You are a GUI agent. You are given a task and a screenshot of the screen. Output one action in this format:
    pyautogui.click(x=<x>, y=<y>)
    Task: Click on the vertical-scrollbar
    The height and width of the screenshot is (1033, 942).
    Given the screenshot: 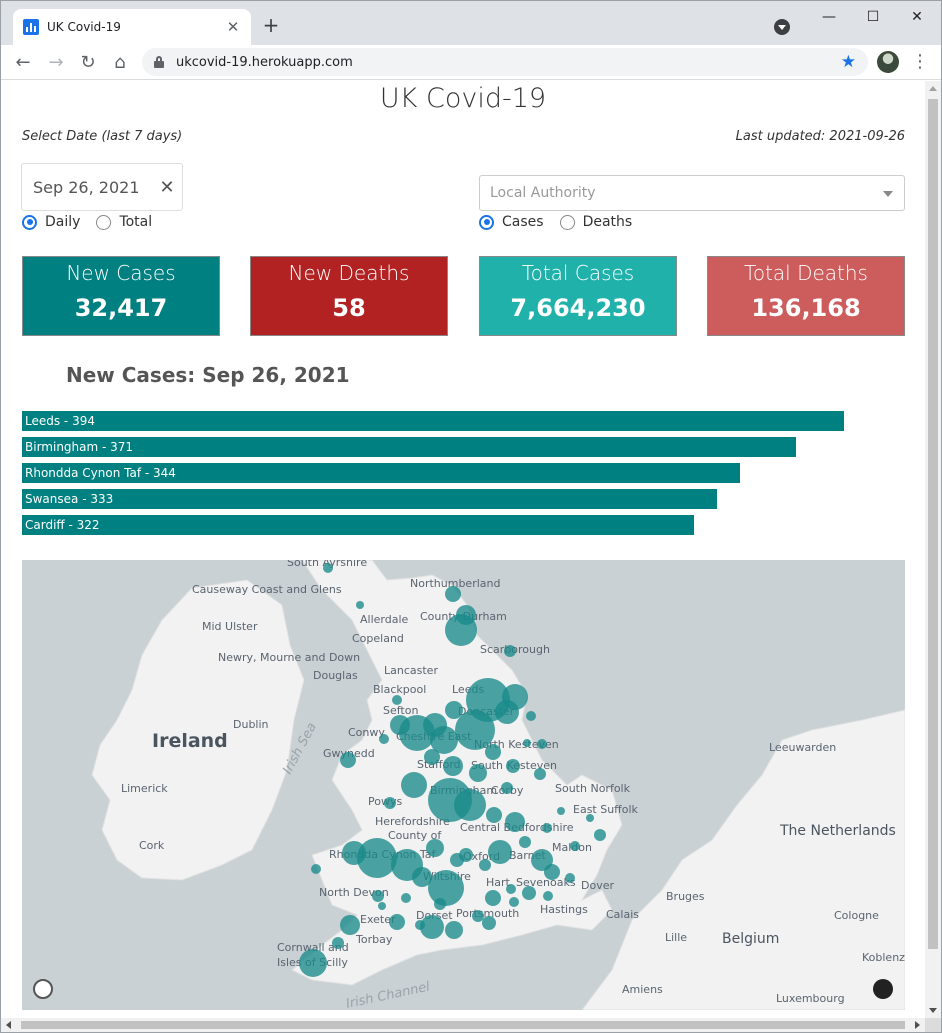 What is the action you would take?
    pyautogui.click(x=933, y=549)
    